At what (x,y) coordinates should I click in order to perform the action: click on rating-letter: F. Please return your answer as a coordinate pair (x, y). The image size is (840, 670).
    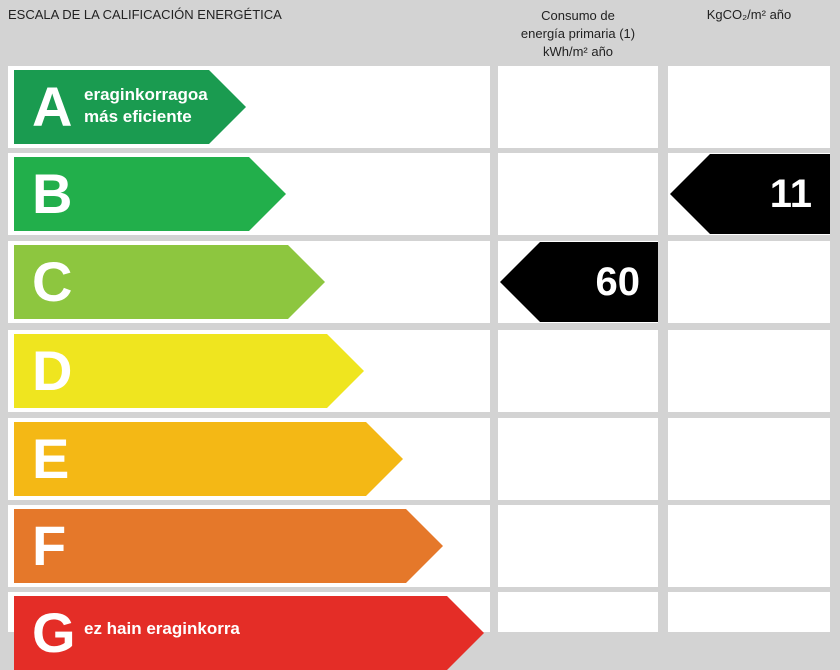
    Looking at the image, I should click on (49, 545).